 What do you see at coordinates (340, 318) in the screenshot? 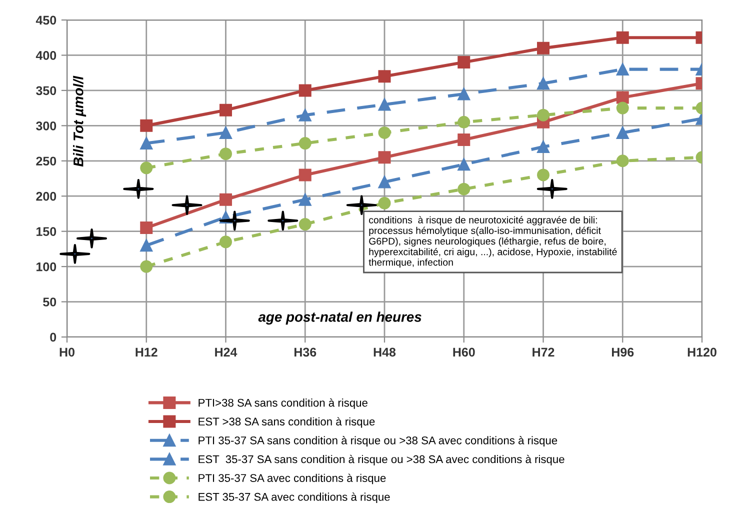
I see `x-axis-title: age post-natal en heures` at bounding box center [340, 318].